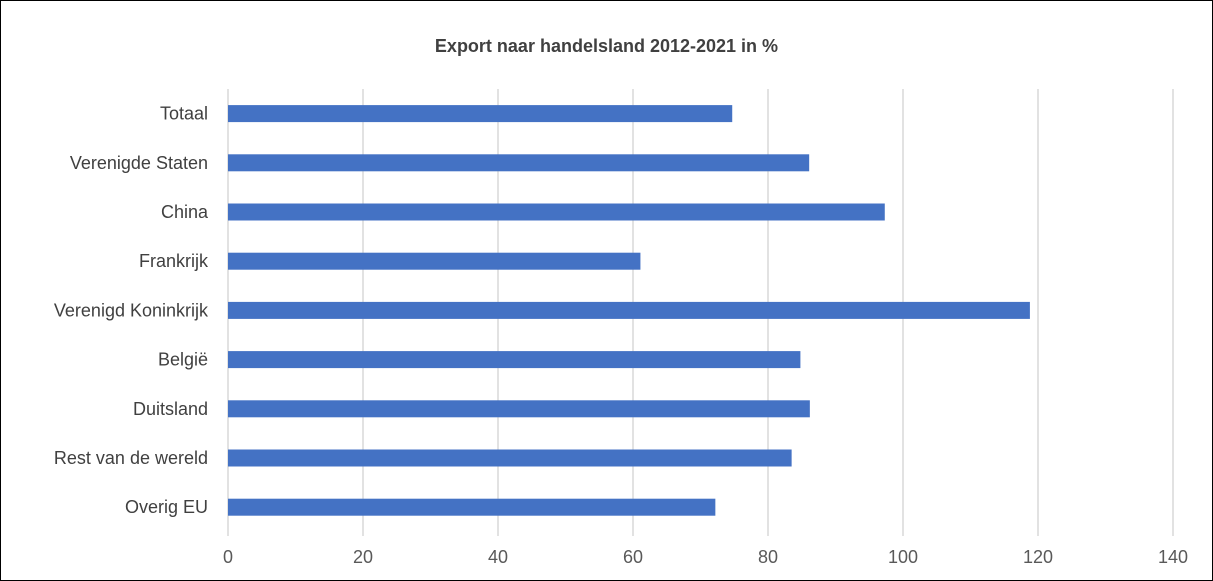 The width and height of the screenshot is (1213, 581). What do you see at coordinates (363, 557) in the screenshot?
I see `x-tick-label: 20` at bounding box center [363, 557].